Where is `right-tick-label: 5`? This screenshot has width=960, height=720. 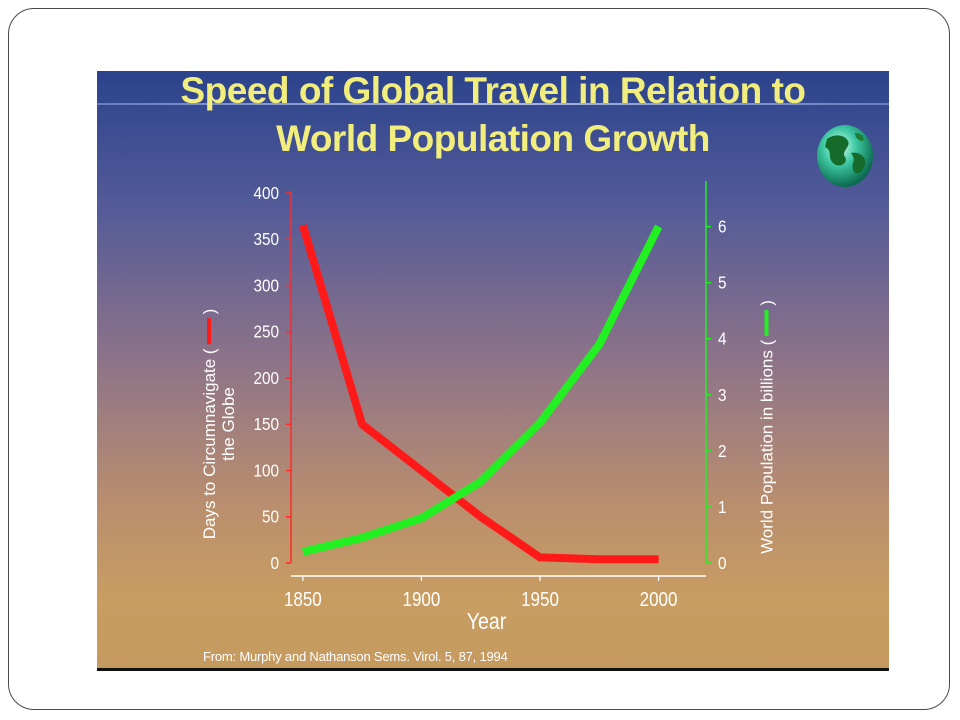 right-tick-label: 5 is located at coordinates (722, 283).